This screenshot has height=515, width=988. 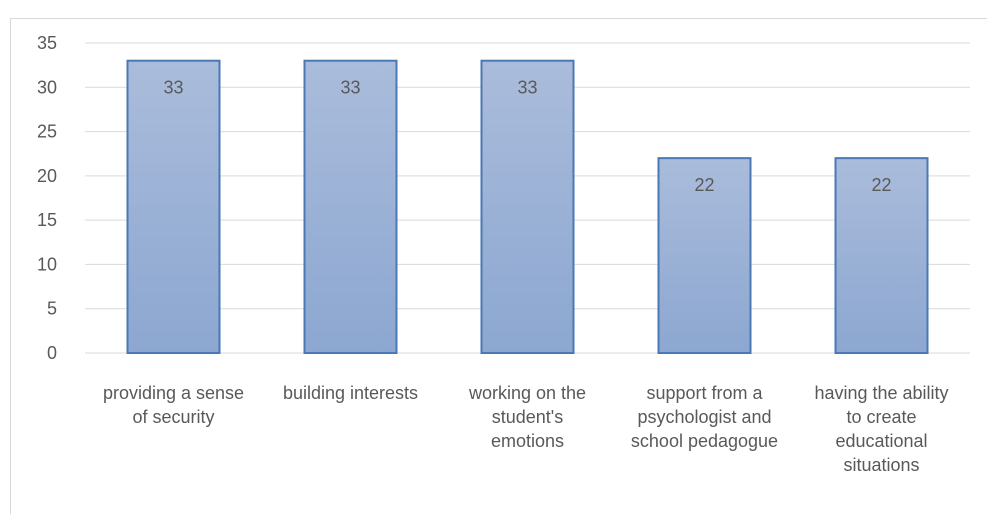 What do you see at coordinates (527, 441) in the screenshot?
I see `category-label: emotions` at bounding box center [527, 441].